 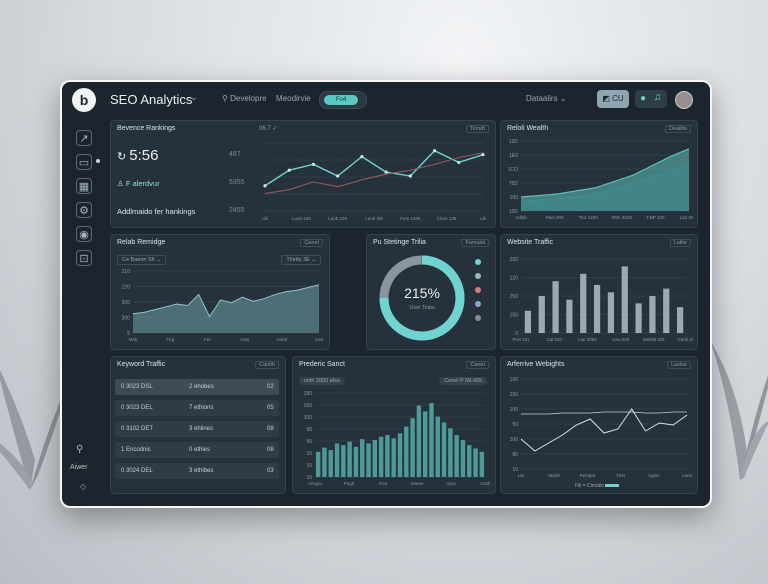 I want to click on user-count-button: ◩ CU, so click(x=613, y=99).